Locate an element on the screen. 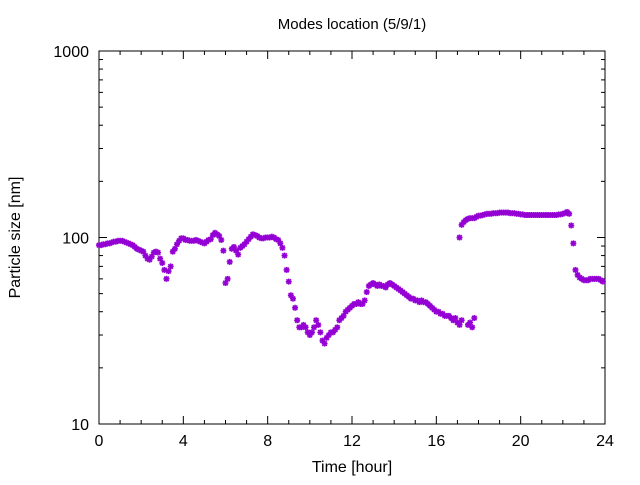  x-tick-label: 24 is located at coordinates (605, 441).